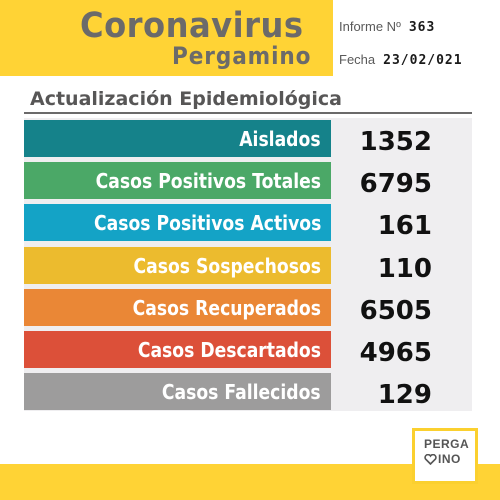 The width and height of the screenshot is (500, 500). I want to click on logo-line-2: INO, so click(449, 459).